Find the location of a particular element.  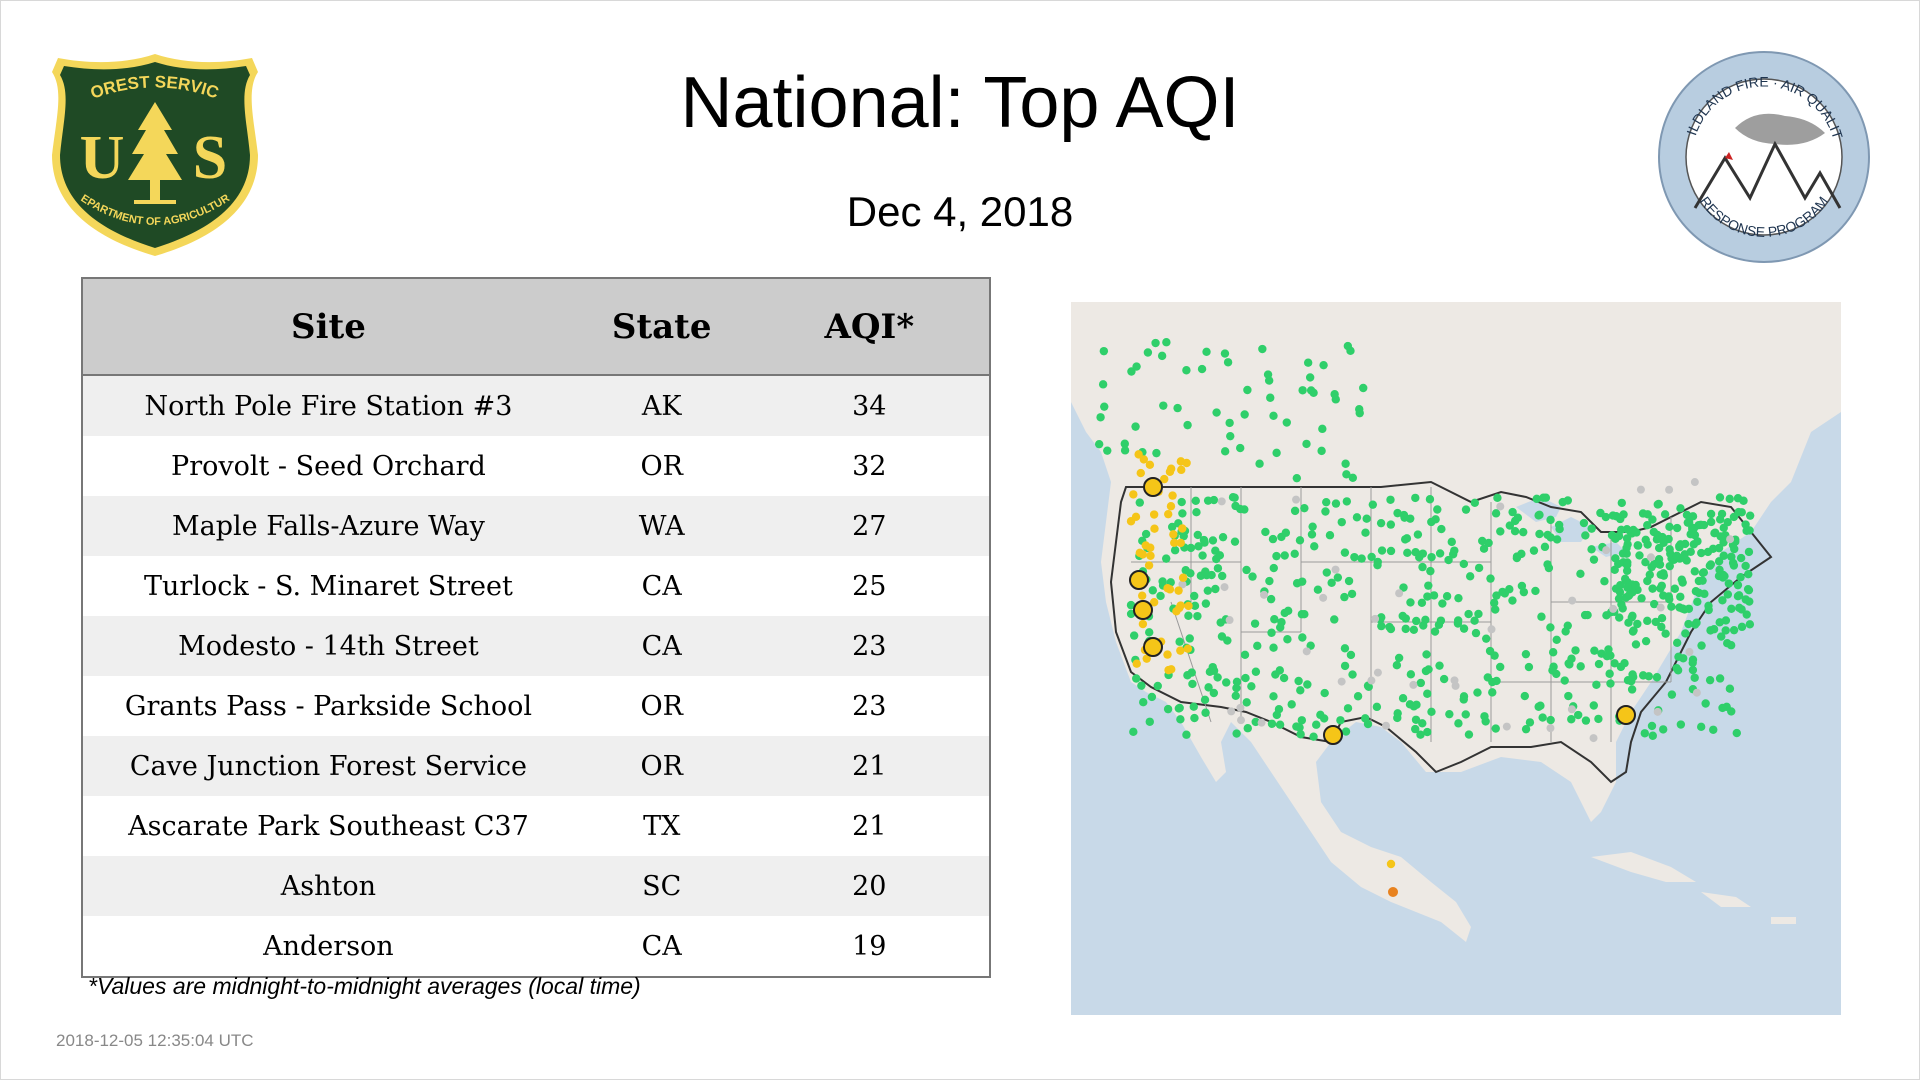

state-cell: CA is located at coordinates (661, 946).